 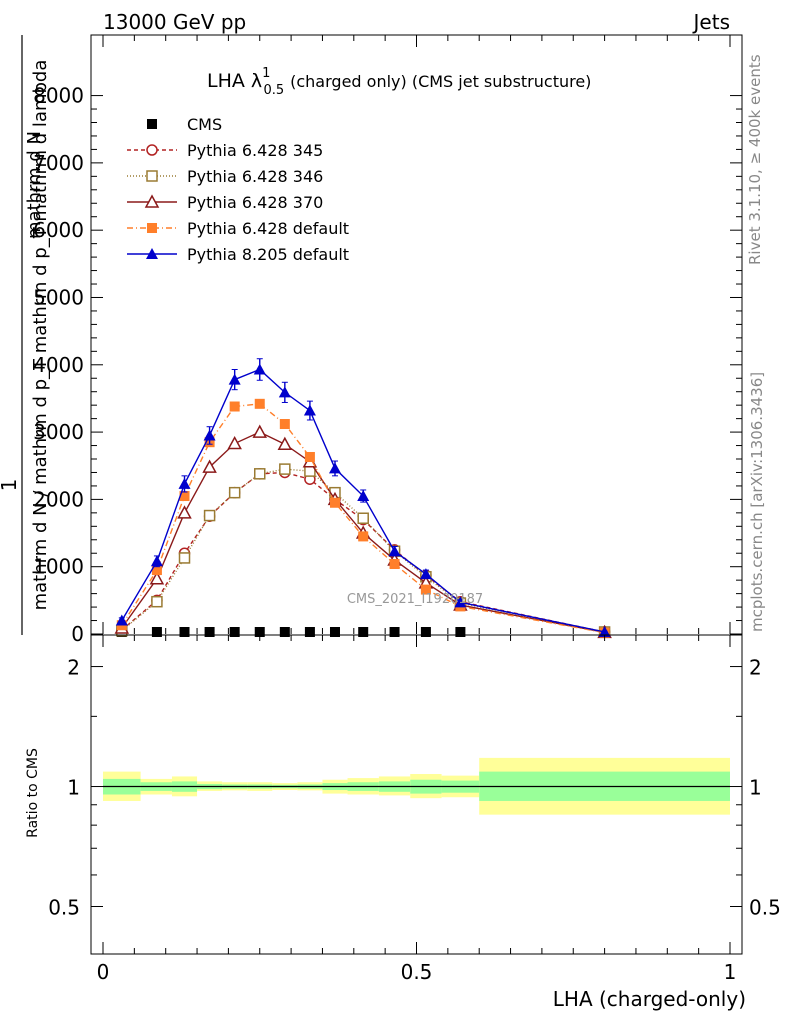 What do you see at coordinates (73, 668) in the screenshot?
I see `ratio-y-tick-label: 2` at bounding box center [73, 668].